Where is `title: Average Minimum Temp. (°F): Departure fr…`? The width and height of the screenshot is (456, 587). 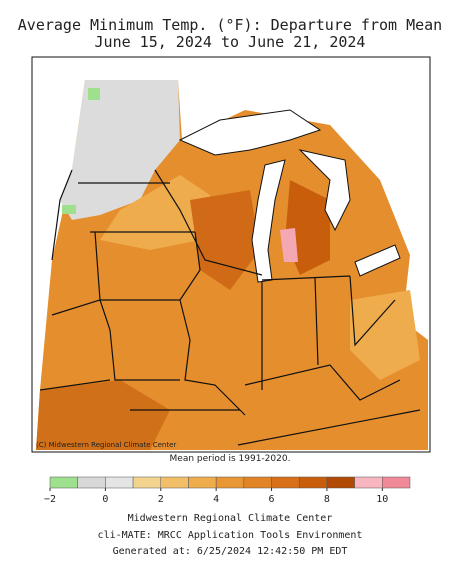 title: Average Minimum Temp. (°F): Departure fr… is located at coordinates (230, 25).